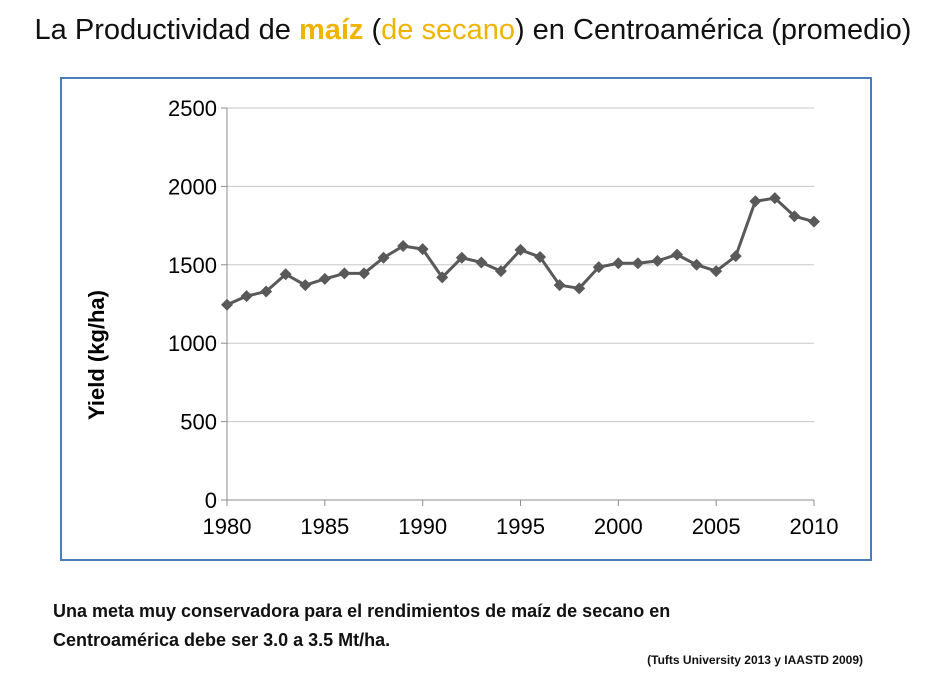  I want to click on xtick-label-2000: 2000, so click(618, 526).